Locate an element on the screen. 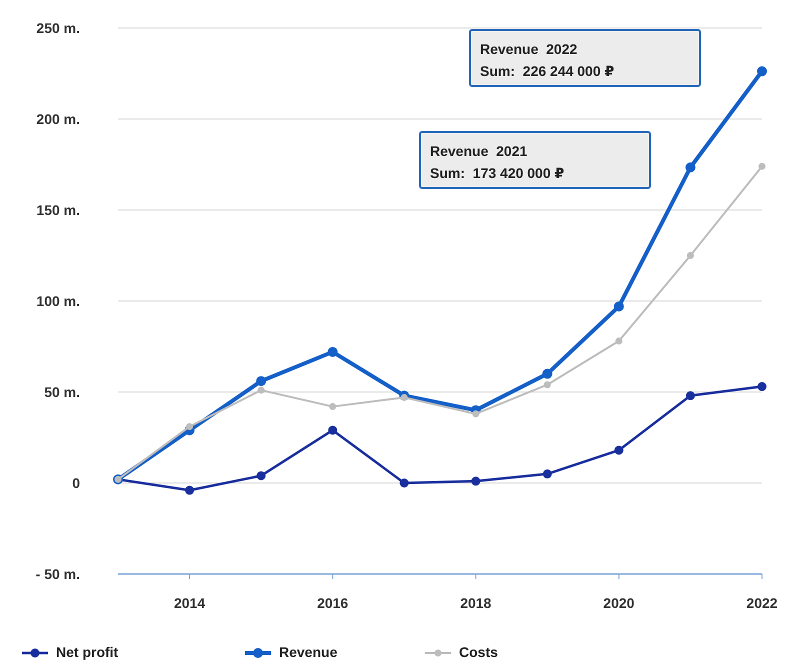 Image resolution: width=791 pixels, height=669 pixels. y-tick-label: - 50 m. is located at coordinates (58, 574).